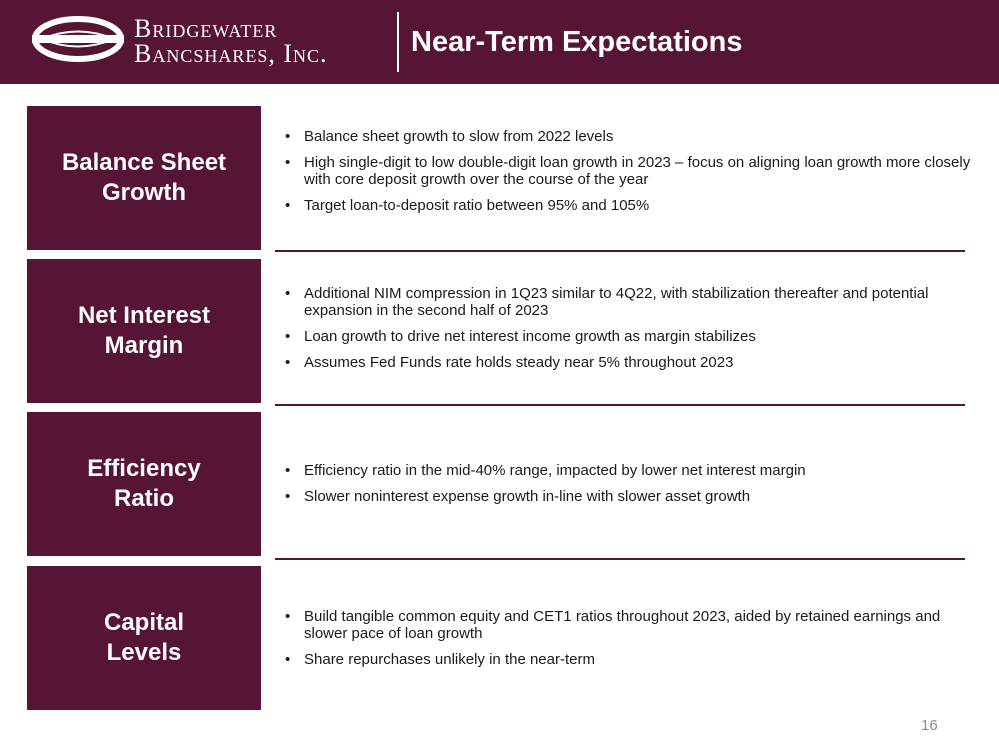 This screenshot has width=999, height=750. Describe the element at coordinates (144, 178) in the screenshot. I see `section-label: Balance Sheet Growth` at that location.